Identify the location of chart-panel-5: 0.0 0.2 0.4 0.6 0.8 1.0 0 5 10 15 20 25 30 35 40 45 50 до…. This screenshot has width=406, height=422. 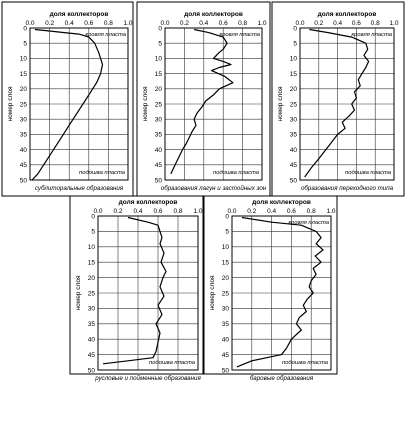
(270, 288).